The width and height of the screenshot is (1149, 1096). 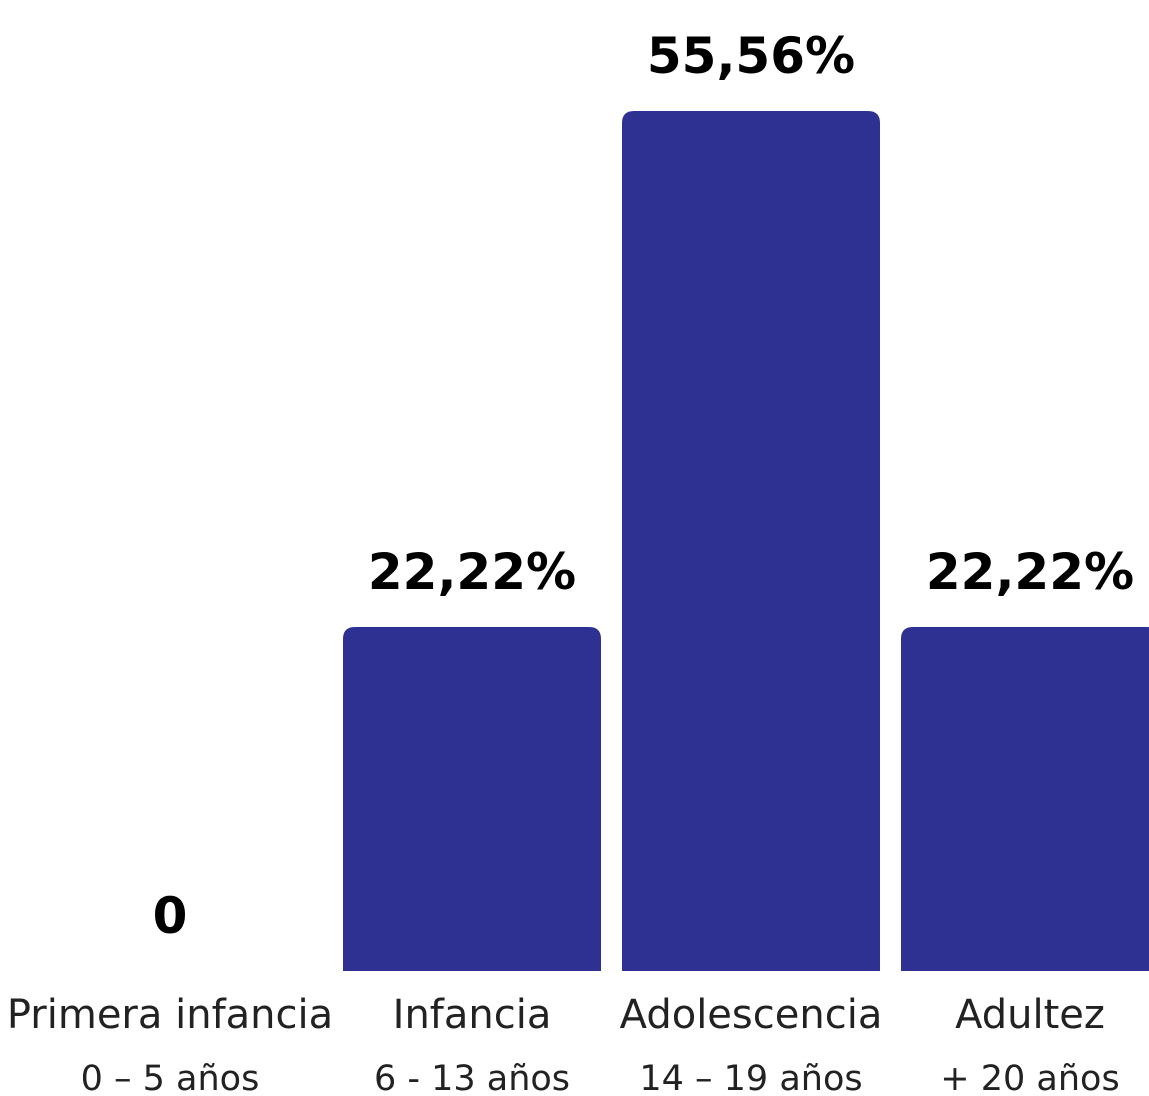 What do you see at coordinates (1030, 1015) in the screenshot?
I see `category-label-adultez: Adultez` at bounding box center [1030, 1015].